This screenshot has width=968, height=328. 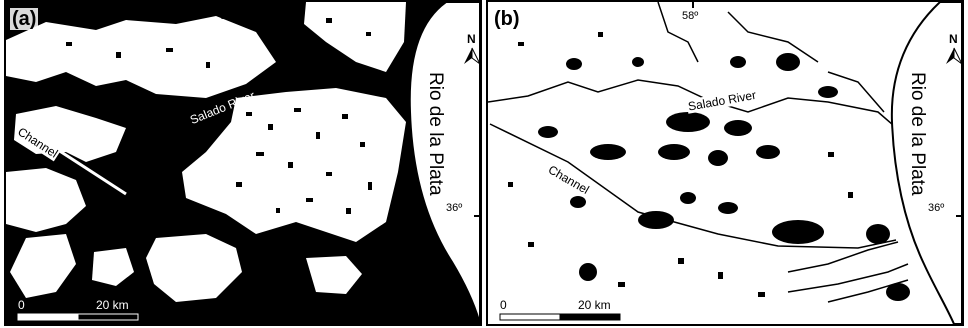 I want to click on panel-letter: (a), so click(x=24, y=19).